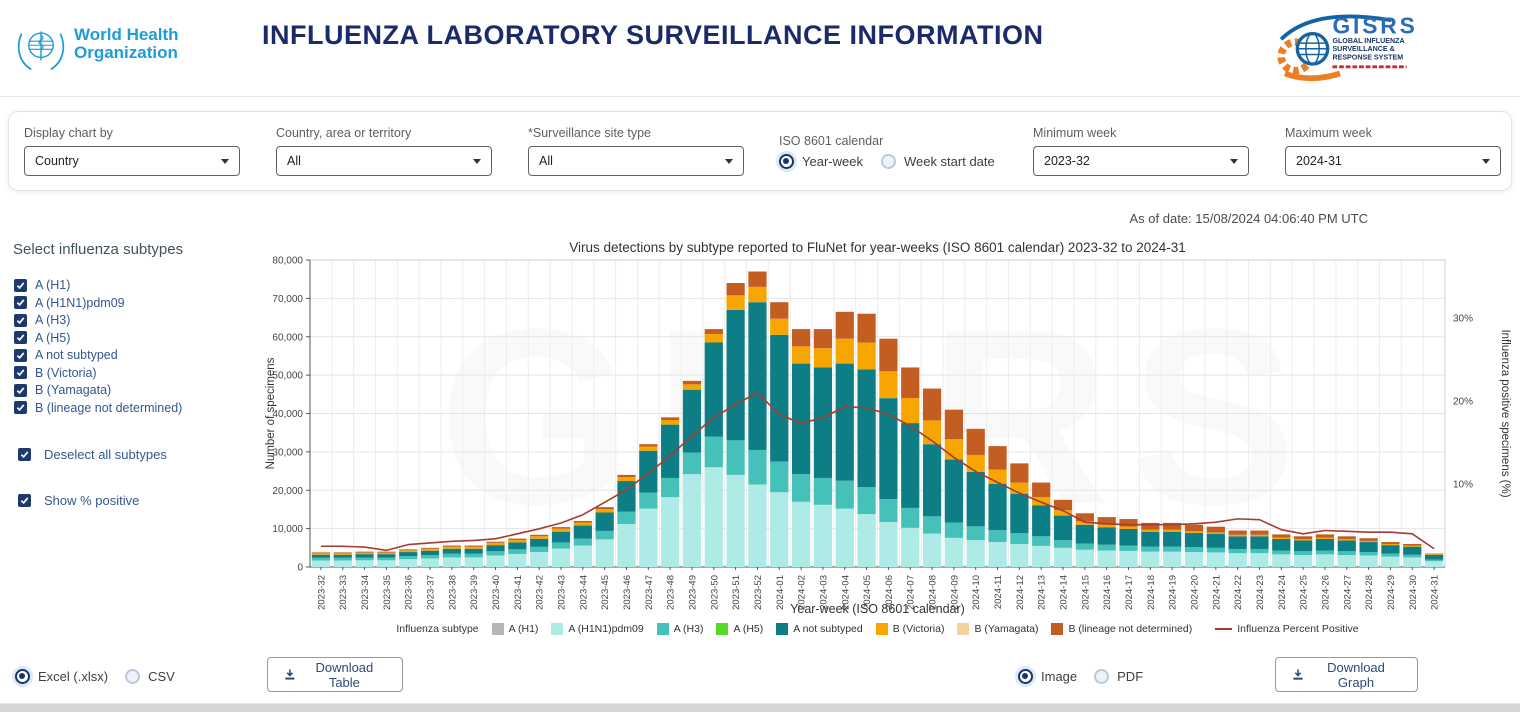 Image resolution: width=1520 pixels, height=712 pixels. I want to click on subtype-item-a-h5-: A (H5), so click(42, 338).